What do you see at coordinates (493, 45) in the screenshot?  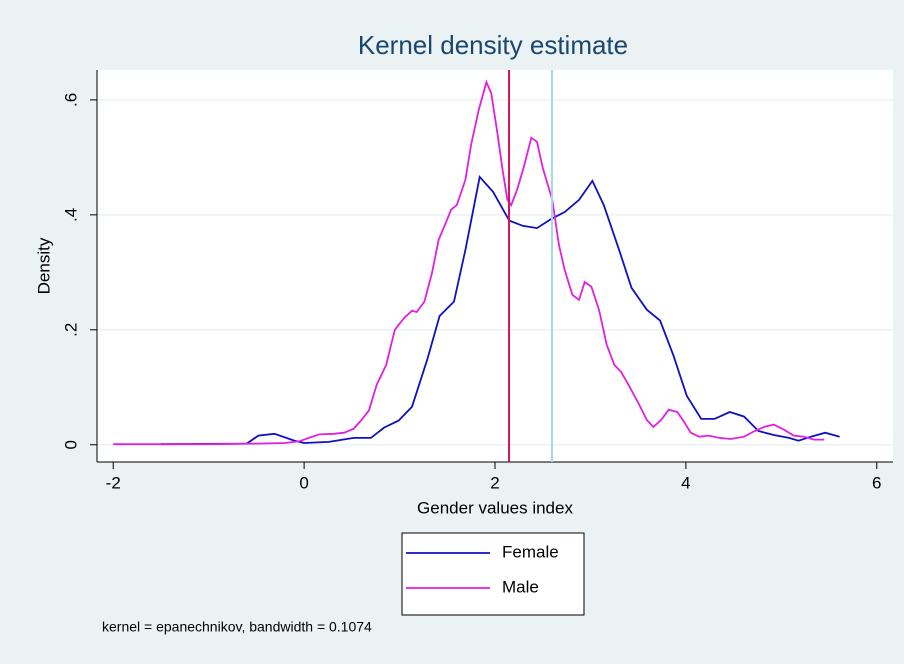 I see `chart-title: Kernel density estimate` at bounding box center [493, 45].